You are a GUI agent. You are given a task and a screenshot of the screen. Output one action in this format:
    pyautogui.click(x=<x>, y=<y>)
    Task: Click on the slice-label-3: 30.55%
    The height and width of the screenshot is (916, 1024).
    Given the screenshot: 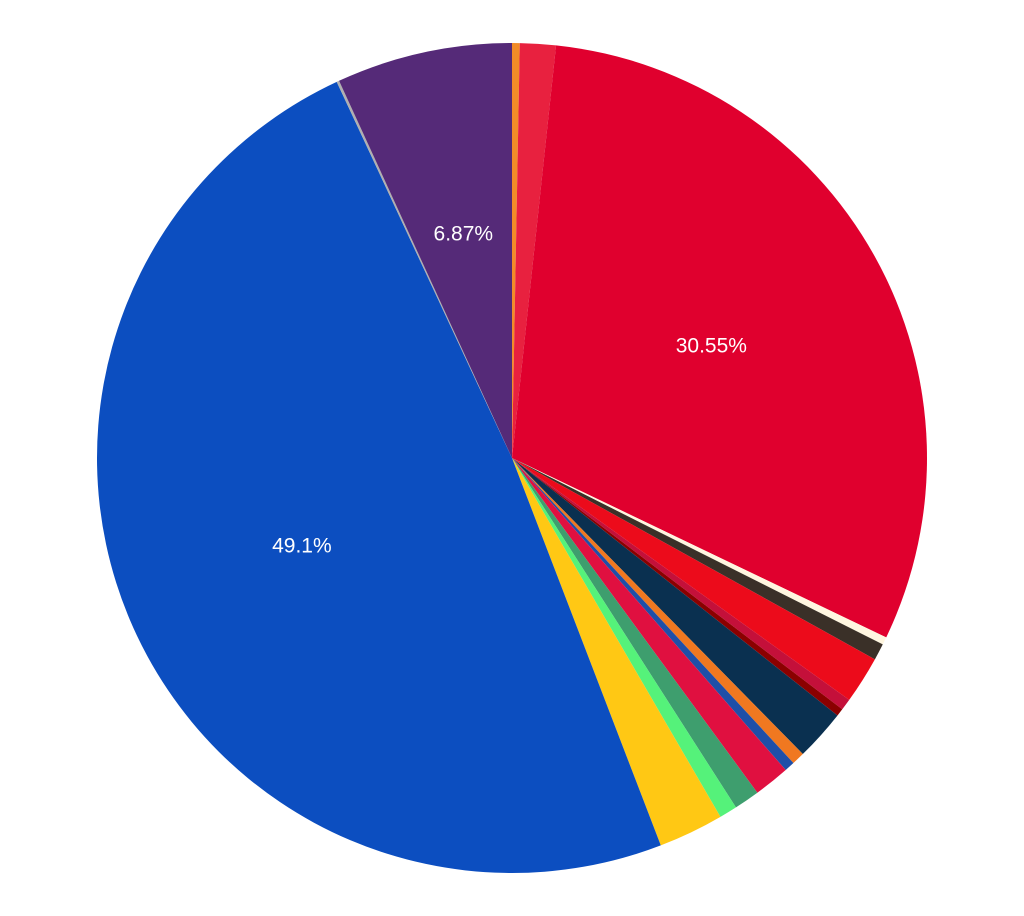 What is the action you would take?
    pyautogui.click(x=711, y=345)
    